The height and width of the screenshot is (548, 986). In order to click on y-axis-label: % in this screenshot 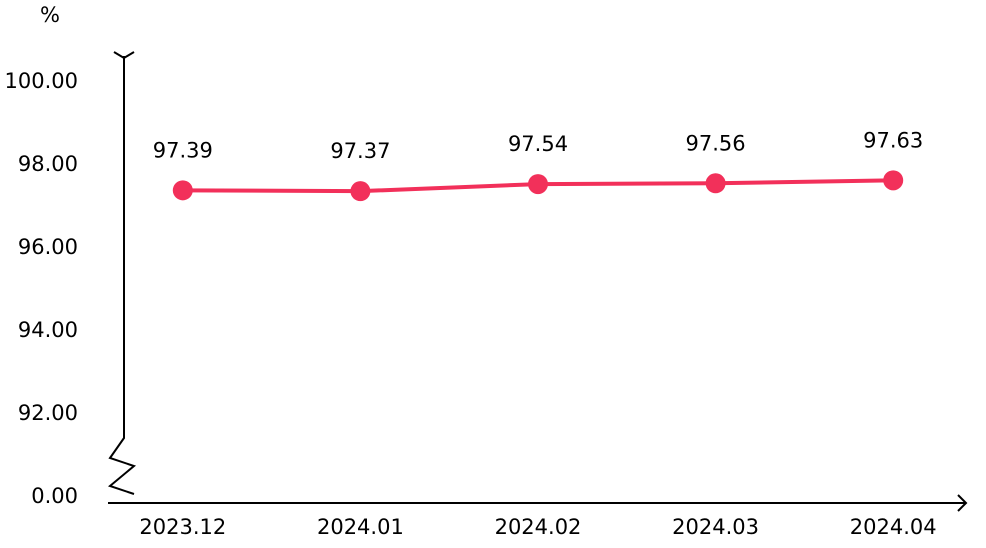, I will do `click(50, 15)`.